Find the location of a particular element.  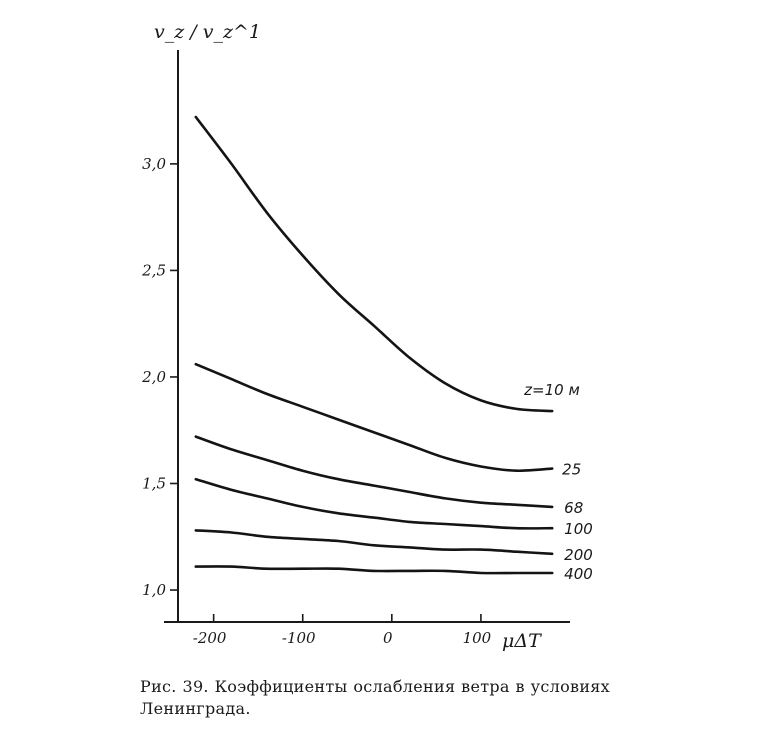

series-label-2: 68 is located at coordinates (573, 508).